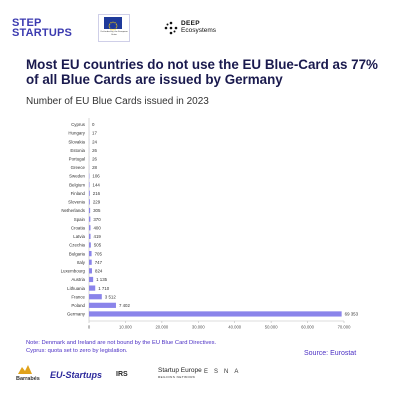  Describe the element at coordinates (307, 327) in the screenshot. I see `x-tick-label: 60.000` at that location.